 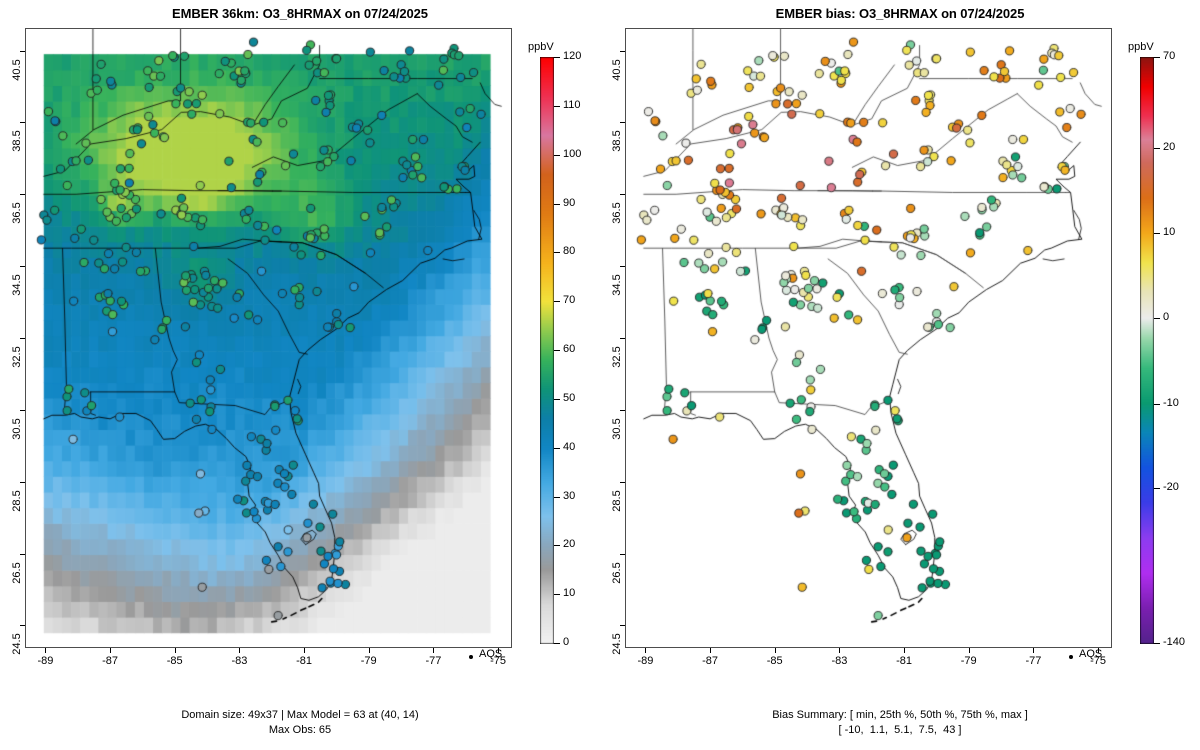 What do you see at coordinates (1174, 642) in the screenshot?
I see `colorbar-tick-label: -140` at bounding box center [1174, 642].